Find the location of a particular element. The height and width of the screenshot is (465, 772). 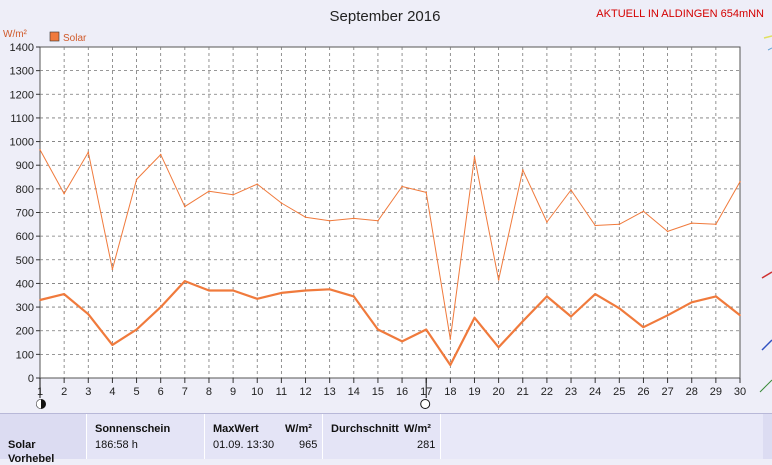

max-date: 01.09. 13:30 is located at coordinates (244, 445).